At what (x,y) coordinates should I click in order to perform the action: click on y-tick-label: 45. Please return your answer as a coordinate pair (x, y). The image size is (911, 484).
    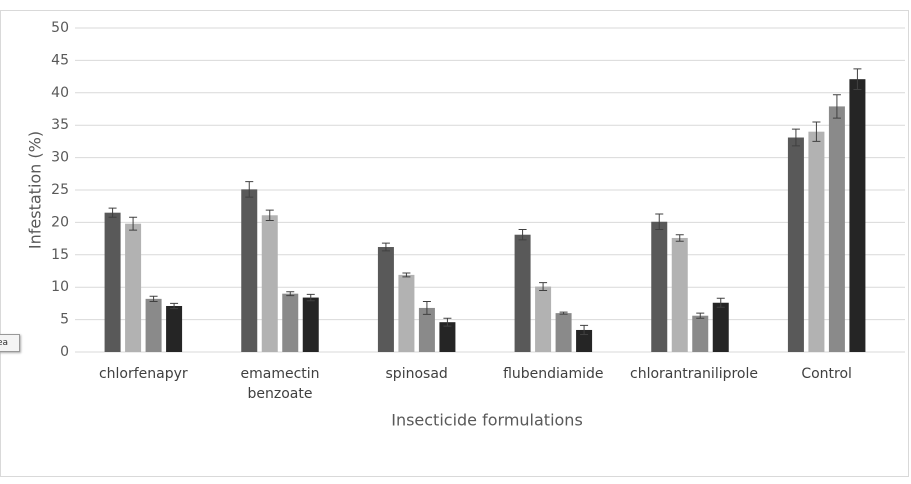
    Looking at the image, I should click on (60, 60).